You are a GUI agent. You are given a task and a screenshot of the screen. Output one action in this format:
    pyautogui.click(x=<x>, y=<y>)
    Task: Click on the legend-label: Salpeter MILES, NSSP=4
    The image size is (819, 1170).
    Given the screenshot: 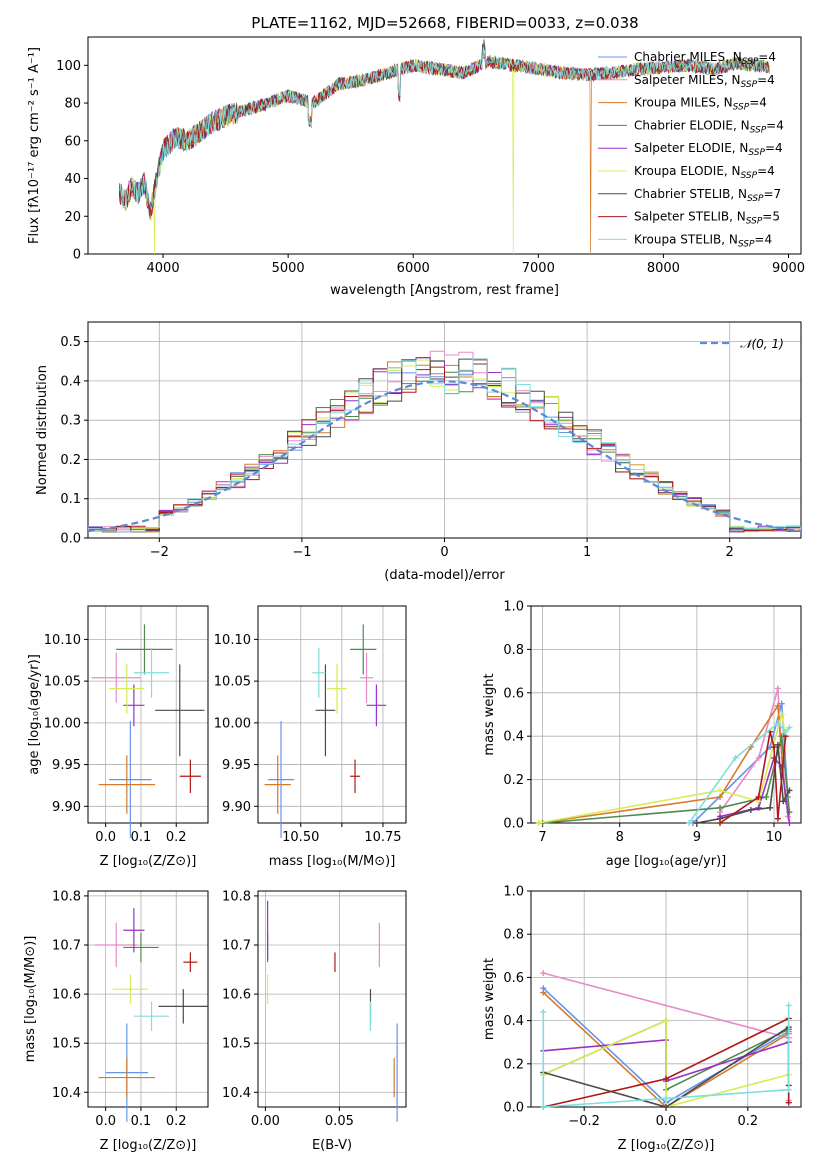 What is the action you would take?
    pyautogui.click(x=704, y=81)
    